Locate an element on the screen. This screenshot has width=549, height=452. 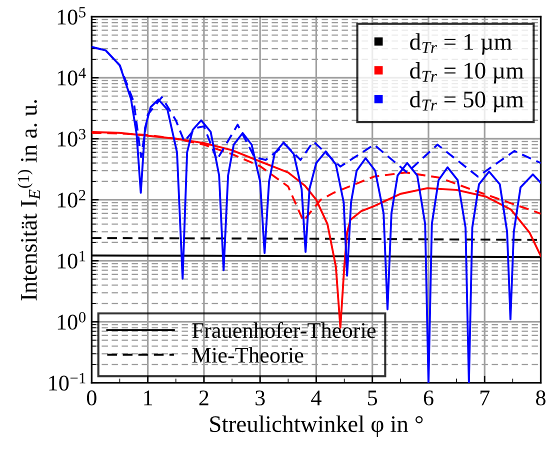
annotation: Mie-Theorie is located at coordinates (248, 355).